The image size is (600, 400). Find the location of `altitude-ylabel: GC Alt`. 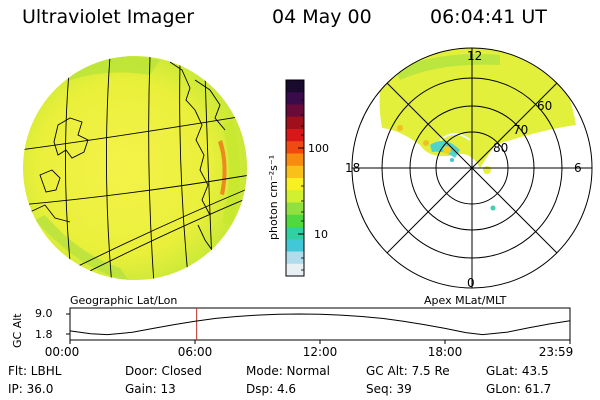

altitude-ylabel: GC Alt is located at coordinates (17, 330).